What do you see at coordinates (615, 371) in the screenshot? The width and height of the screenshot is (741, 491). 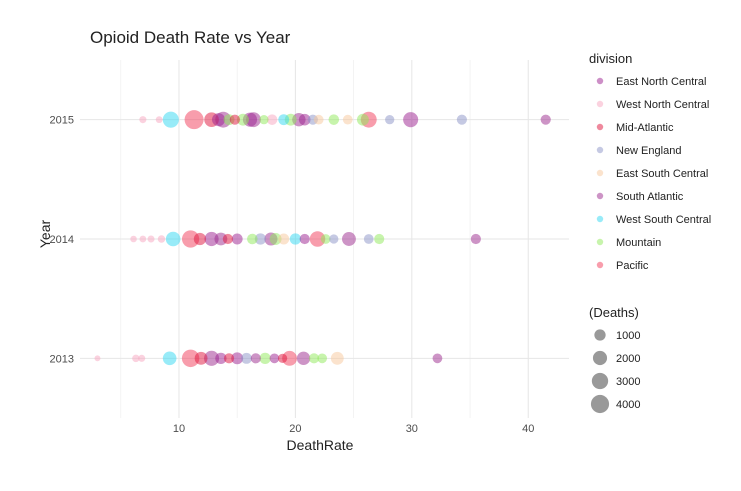 I see `size-legend: 1000 2000 3000 4000` at bounding box center [615, 371].